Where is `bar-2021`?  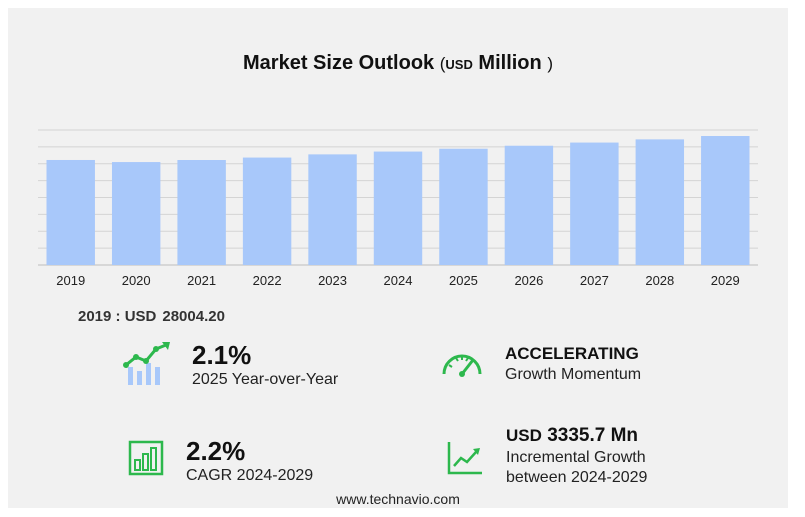
bar-2021 is located at coordinates (201, 212).